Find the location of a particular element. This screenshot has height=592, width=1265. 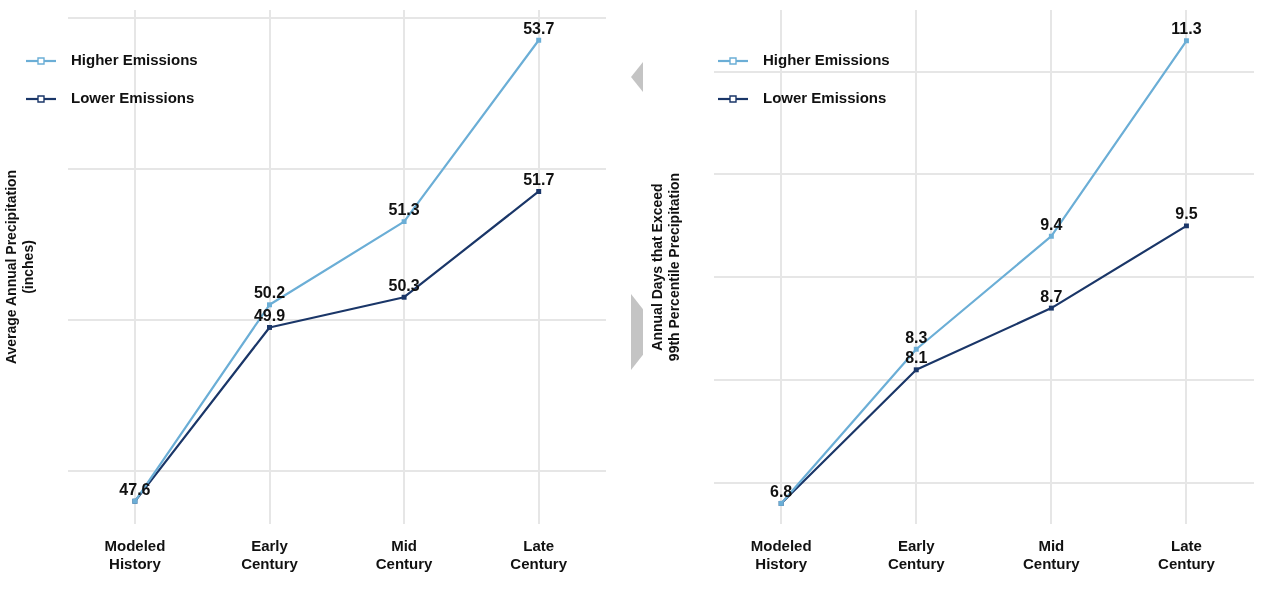

data-label: 8.3 is located at coordinates (916, 337).